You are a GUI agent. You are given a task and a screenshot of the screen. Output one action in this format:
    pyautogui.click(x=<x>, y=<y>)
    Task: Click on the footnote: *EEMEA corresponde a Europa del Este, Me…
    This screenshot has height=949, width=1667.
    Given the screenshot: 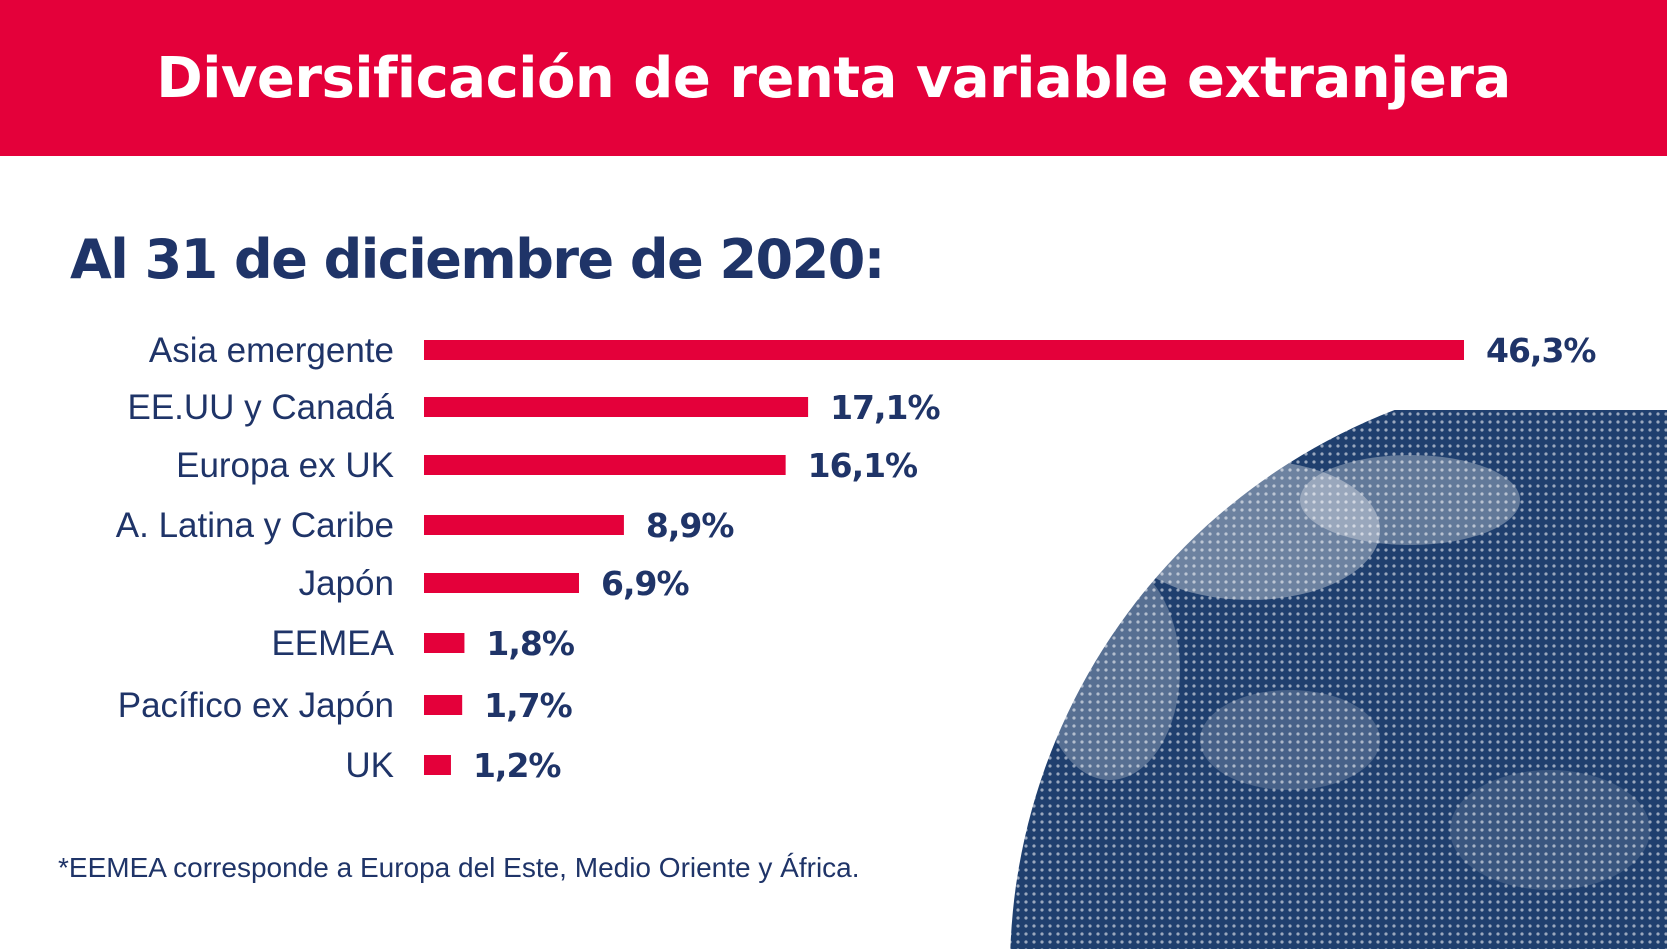 What is the action you would take?
    pyautogui.click(x=459, y=867)
    